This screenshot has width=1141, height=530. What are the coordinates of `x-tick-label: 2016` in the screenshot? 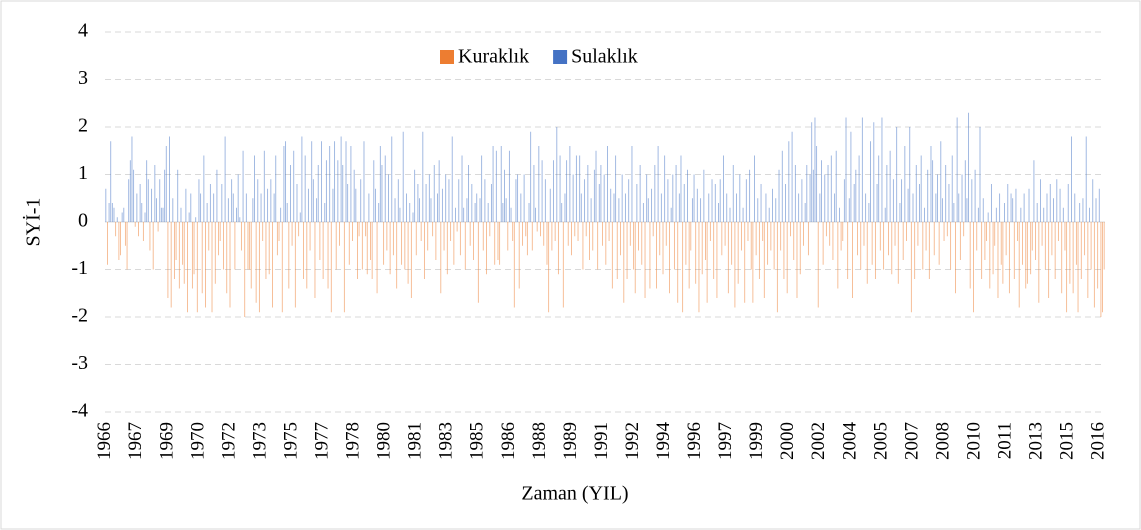 It's located at (1098, 441).